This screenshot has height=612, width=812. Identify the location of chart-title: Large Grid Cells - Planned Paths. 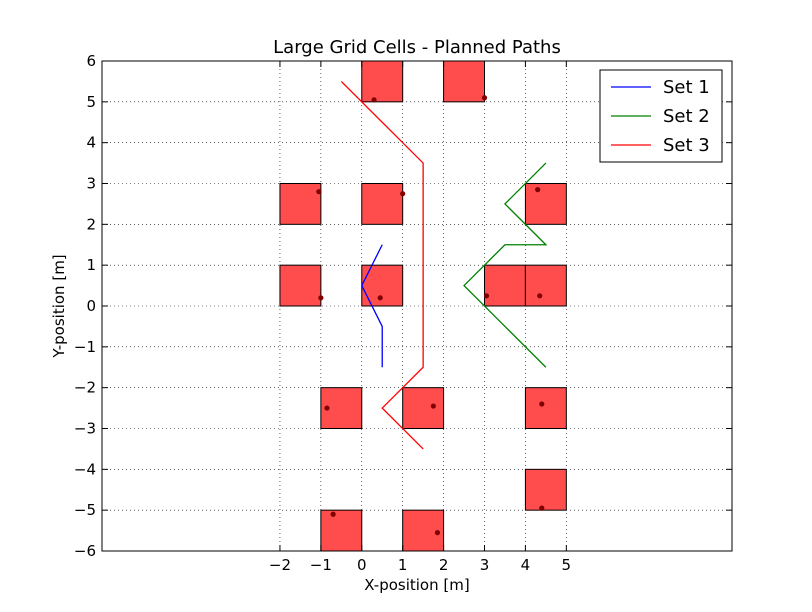
(417, 47).